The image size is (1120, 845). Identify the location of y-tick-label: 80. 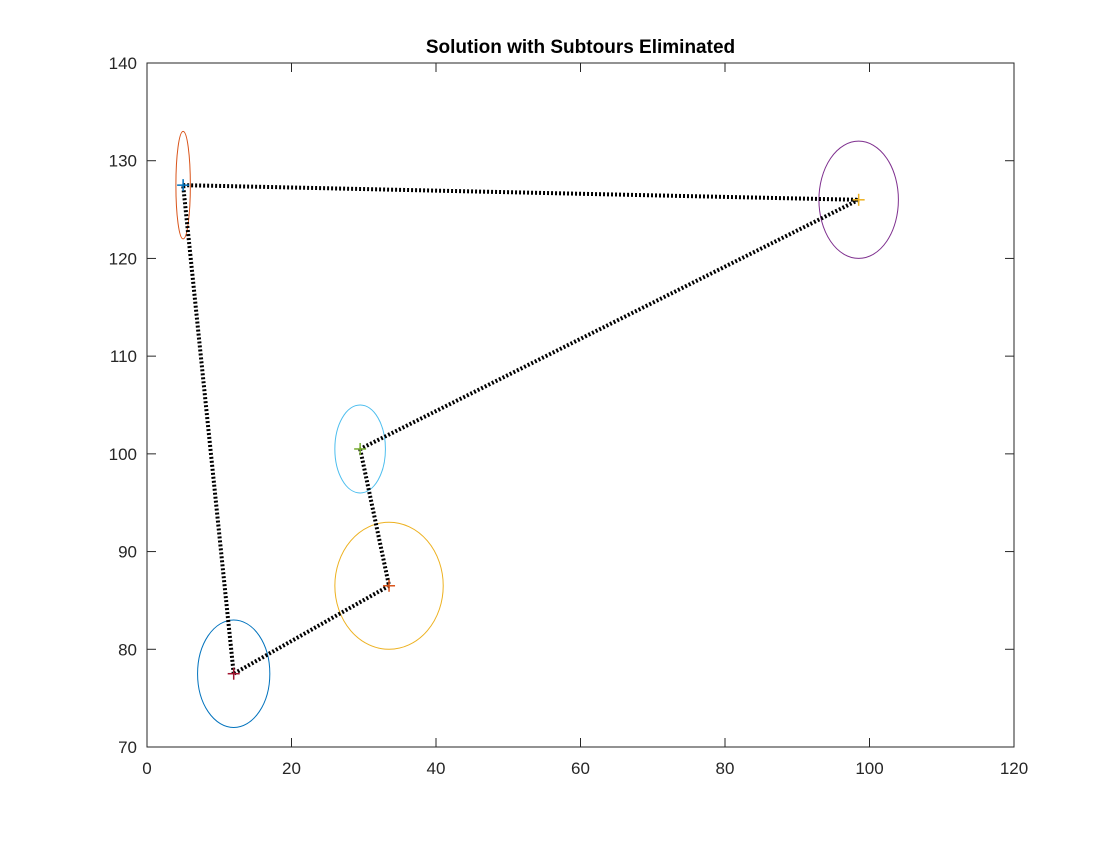
(127, 649).